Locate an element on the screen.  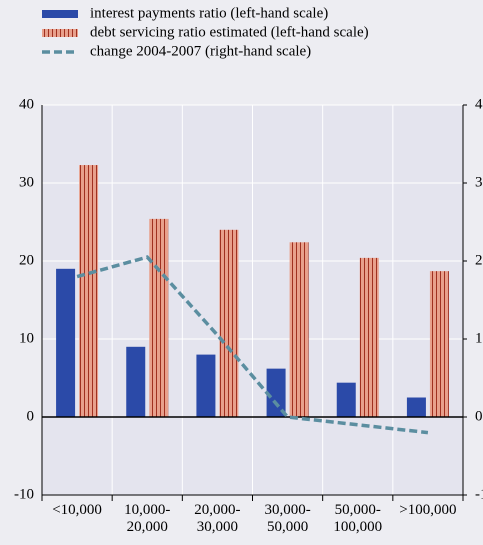
x-tick-label: 30,000- 50,000 is located at coordinates (287, 518).